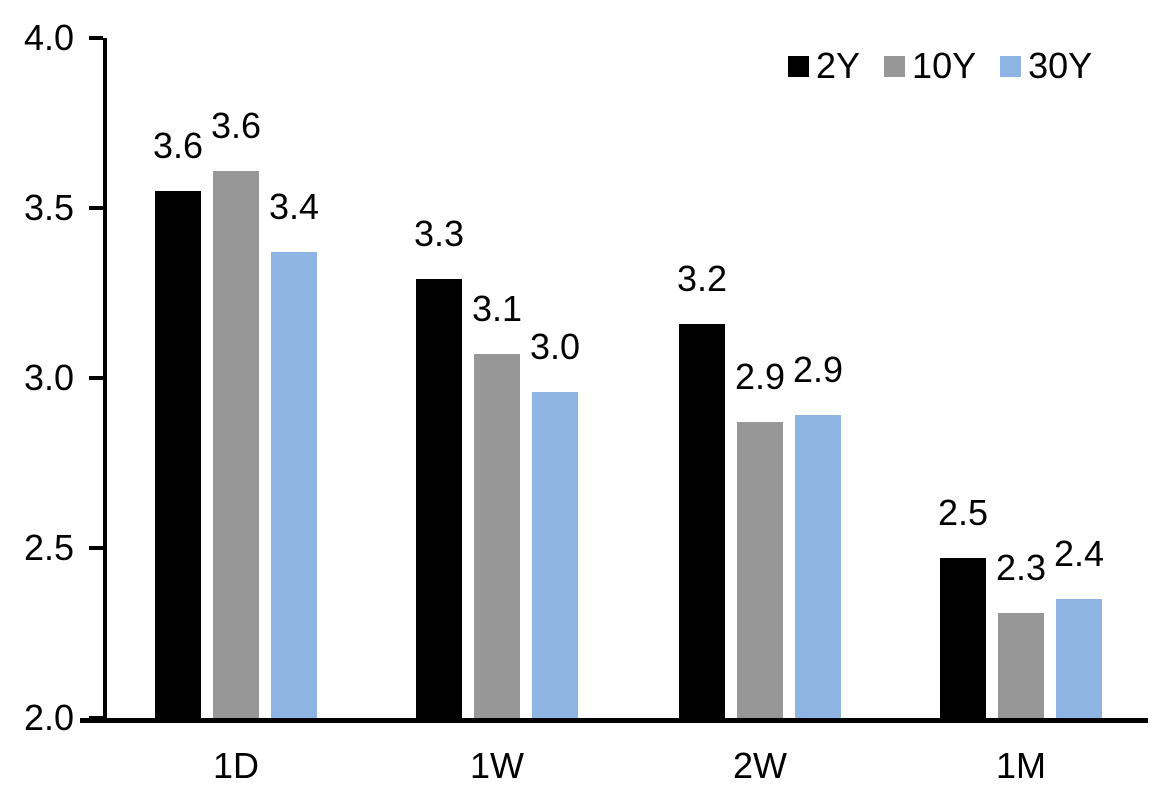  What do you see at coordinates (963, 638) in the screenshot?
I see `bar-2Y-1M` at bounding box center [963, 638].